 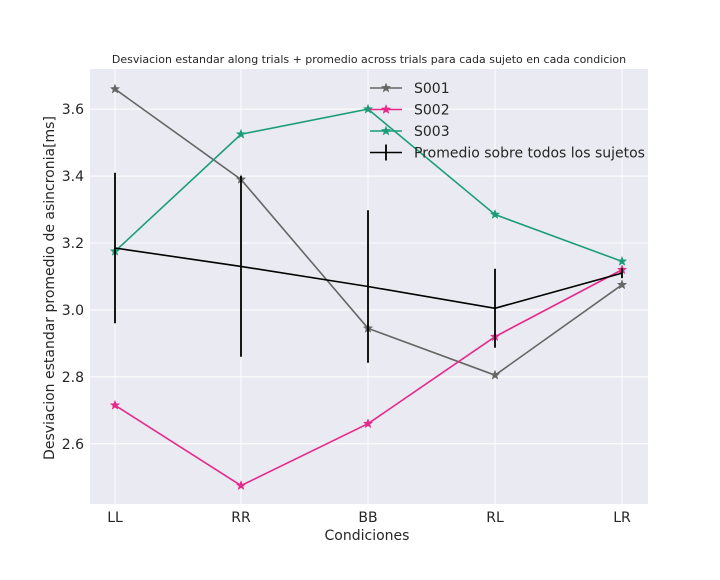 I want to click on legend-label: S001, so click(x=432, y=89).